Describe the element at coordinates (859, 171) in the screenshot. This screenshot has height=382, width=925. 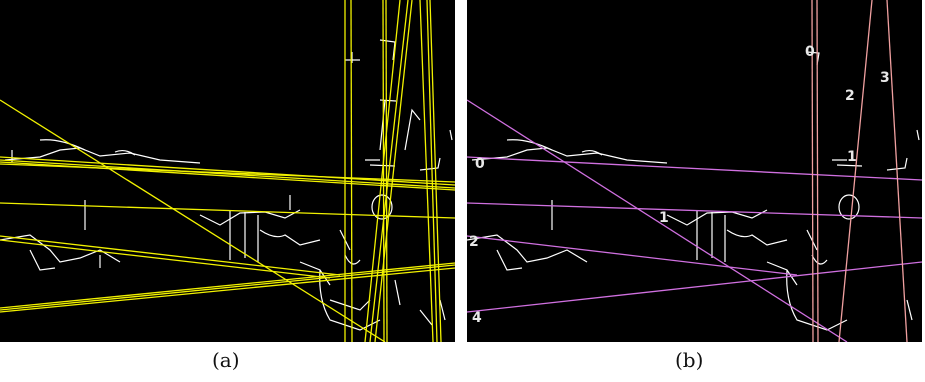
I see `detected-lines-b-vertical` at that location.